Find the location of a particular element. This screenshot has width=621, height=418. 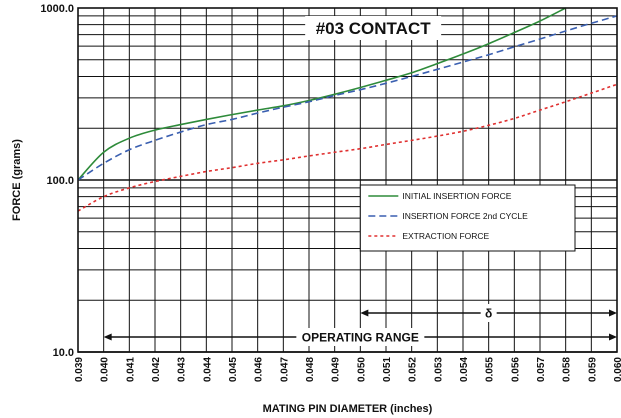

x-axis-label: MATING PIN DIAMETER (inches) is located at coordinates (348, 409).